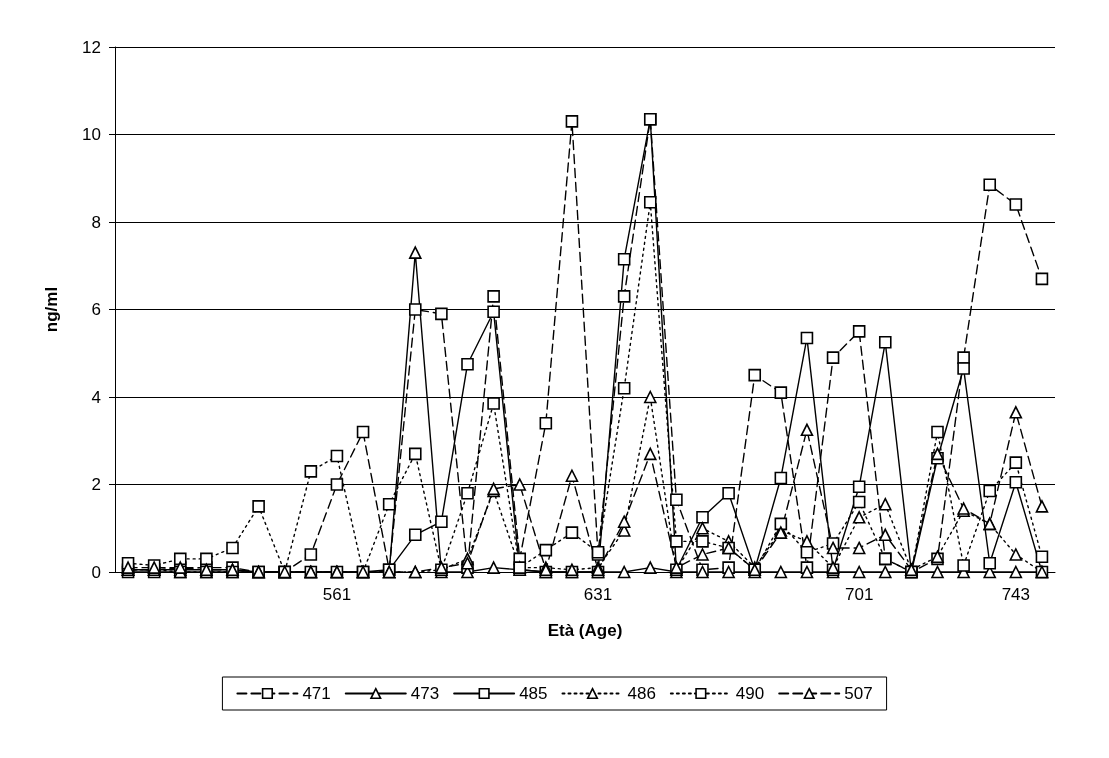 The height and width of the screenshot is (758, 1109). What do you see at coordinates (750, 693) in the screenshot?
I see `legend-label: 490` at bounding box center [750, 693].